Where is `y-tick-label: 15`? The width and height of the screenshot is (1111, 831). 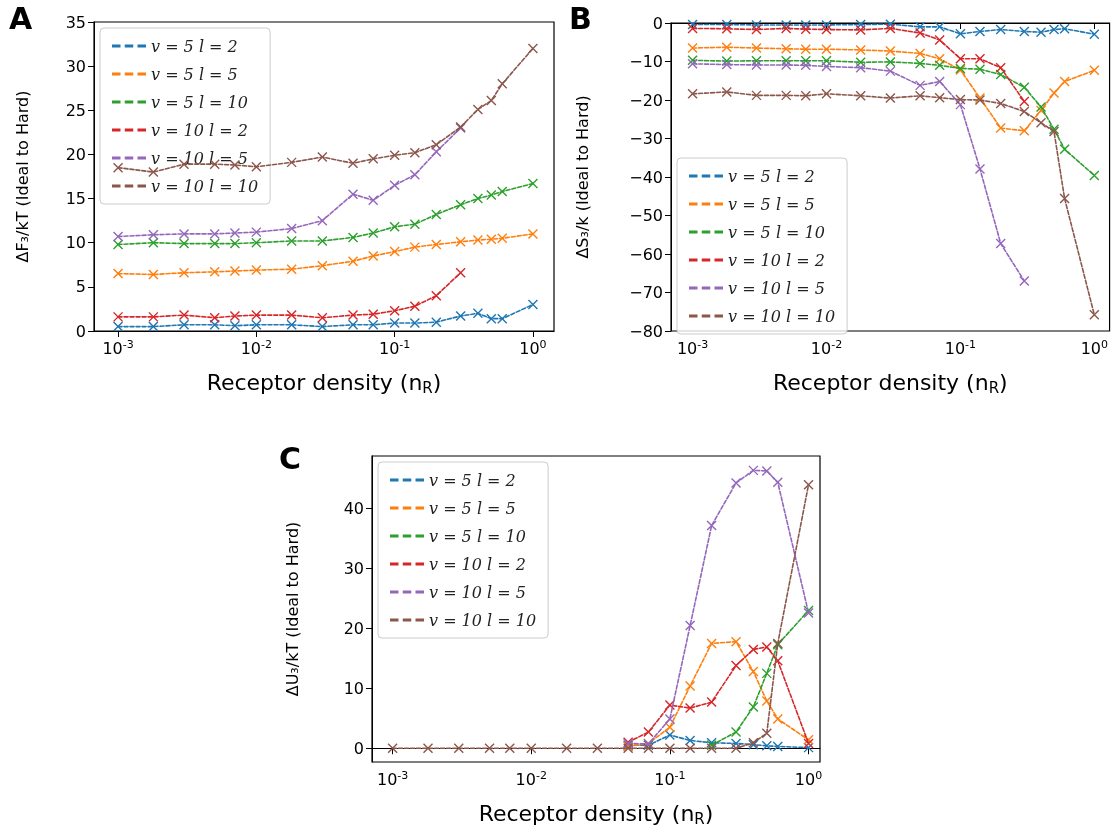 y-tick-label: 15 is located at coordinates (75, 199).